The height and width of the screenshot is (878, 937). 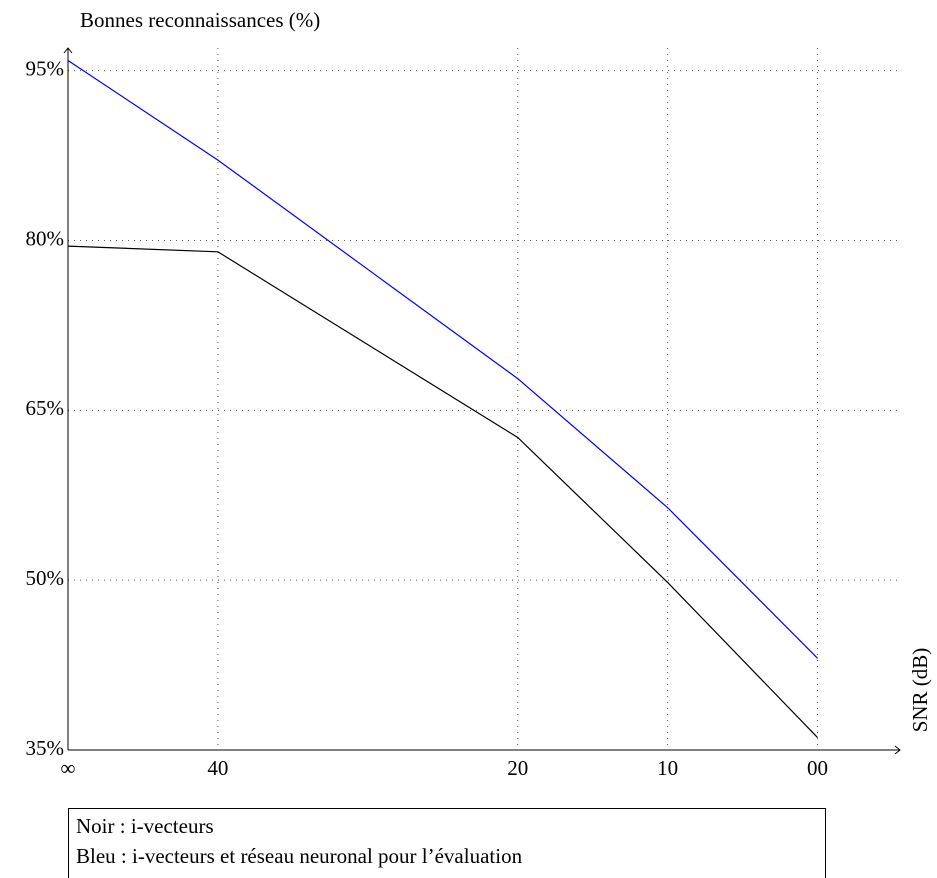 What do you see at coordinates (920, 690) in the screenshot?
I see `x-axis-label: SNR (dB)` at bounding box center [920, 690].